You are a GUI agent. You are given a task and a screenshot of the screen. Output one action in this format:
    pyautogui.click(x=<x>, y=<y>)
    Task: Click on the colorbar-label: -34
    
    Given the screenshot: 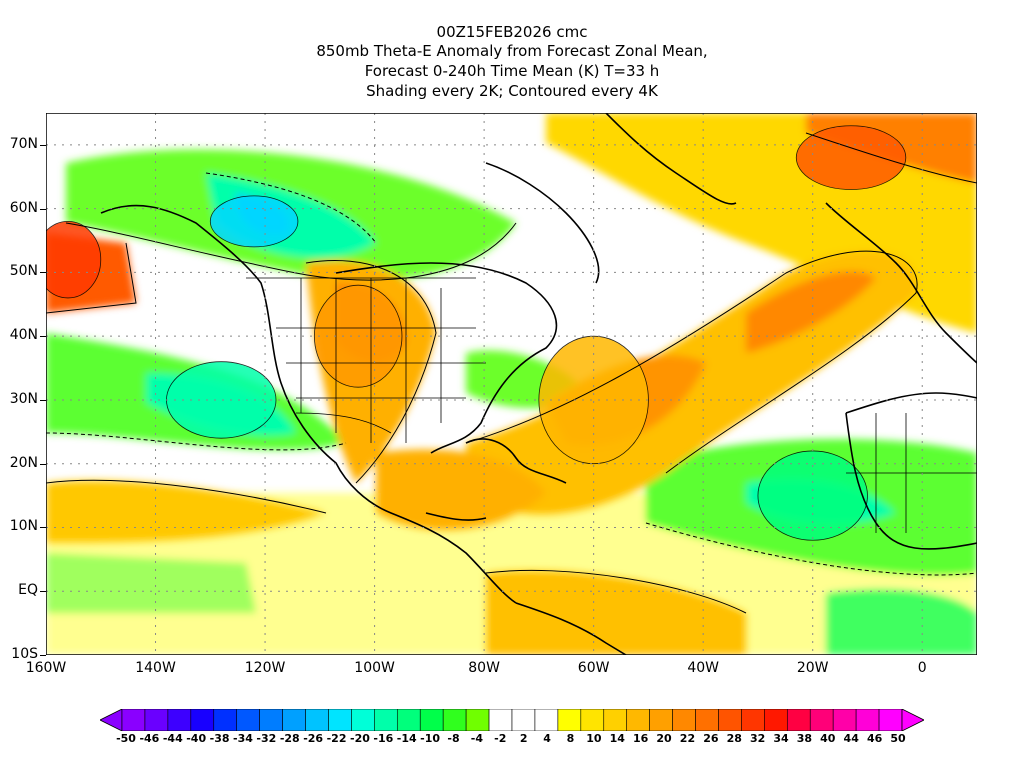 What is the action you would take?
    pyautogui.click(x=243, y=738)
    